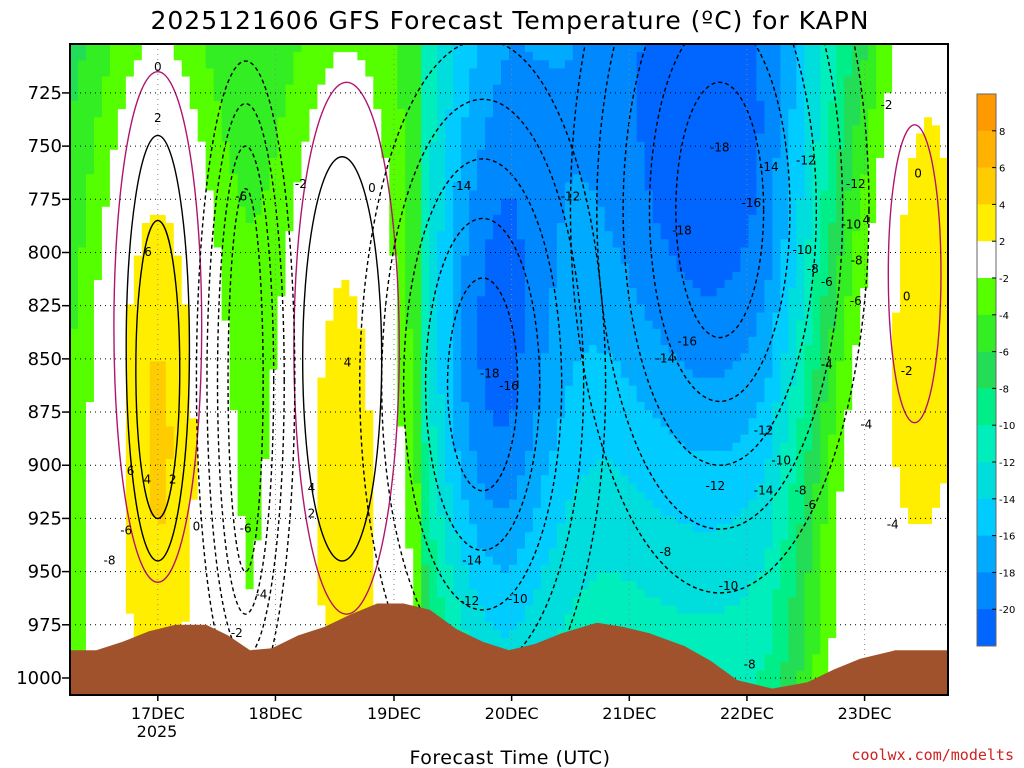  I want to click on colorbar-label: -6, so click(1004, 353).